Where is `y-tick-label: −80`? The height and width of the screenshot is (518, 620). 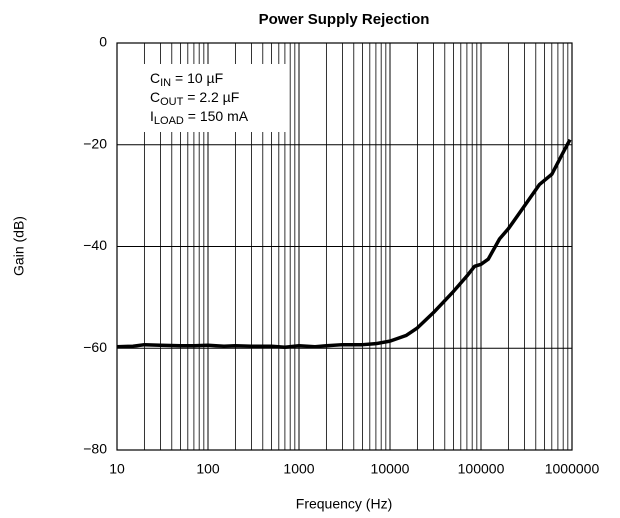
y-tick-label: −80 is located at coordinates (95, 449).